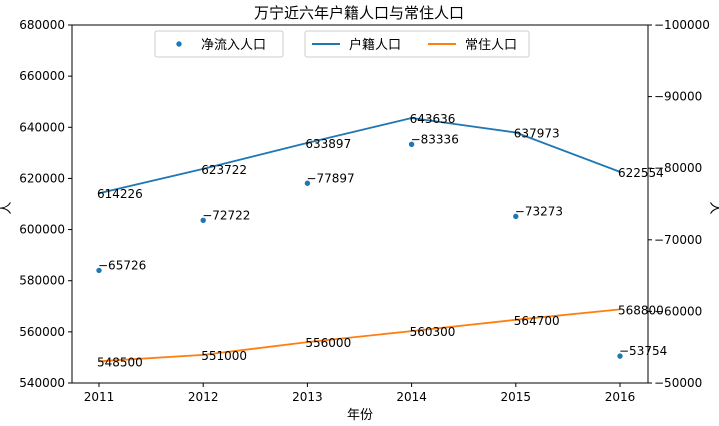  Describe the element at coordinates (641, 173) in the screenshot. I see `data-label: 622554` at that location.